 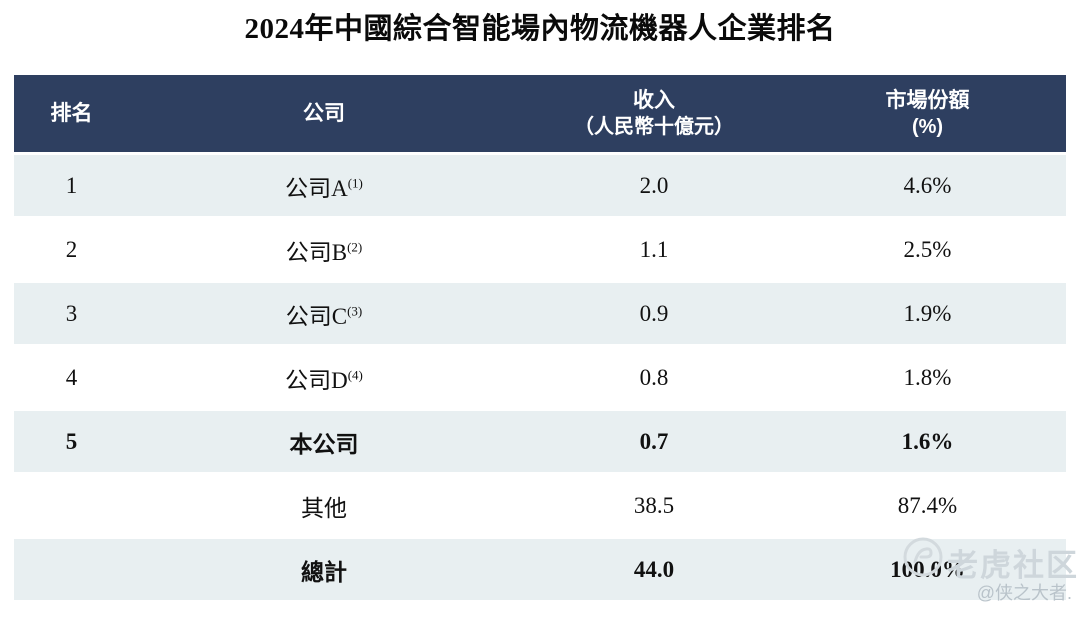 What do you see at coordinates (324, 508) in the screenshot?
I see `company-cell: 其他` at bounding box center [324, 508].